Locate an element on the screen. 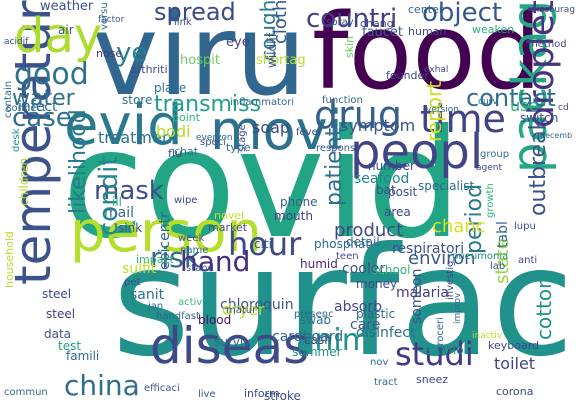 The height and width of the screenshot is (403, 576). cloud-word: lab is located at coordinates (498, 266).